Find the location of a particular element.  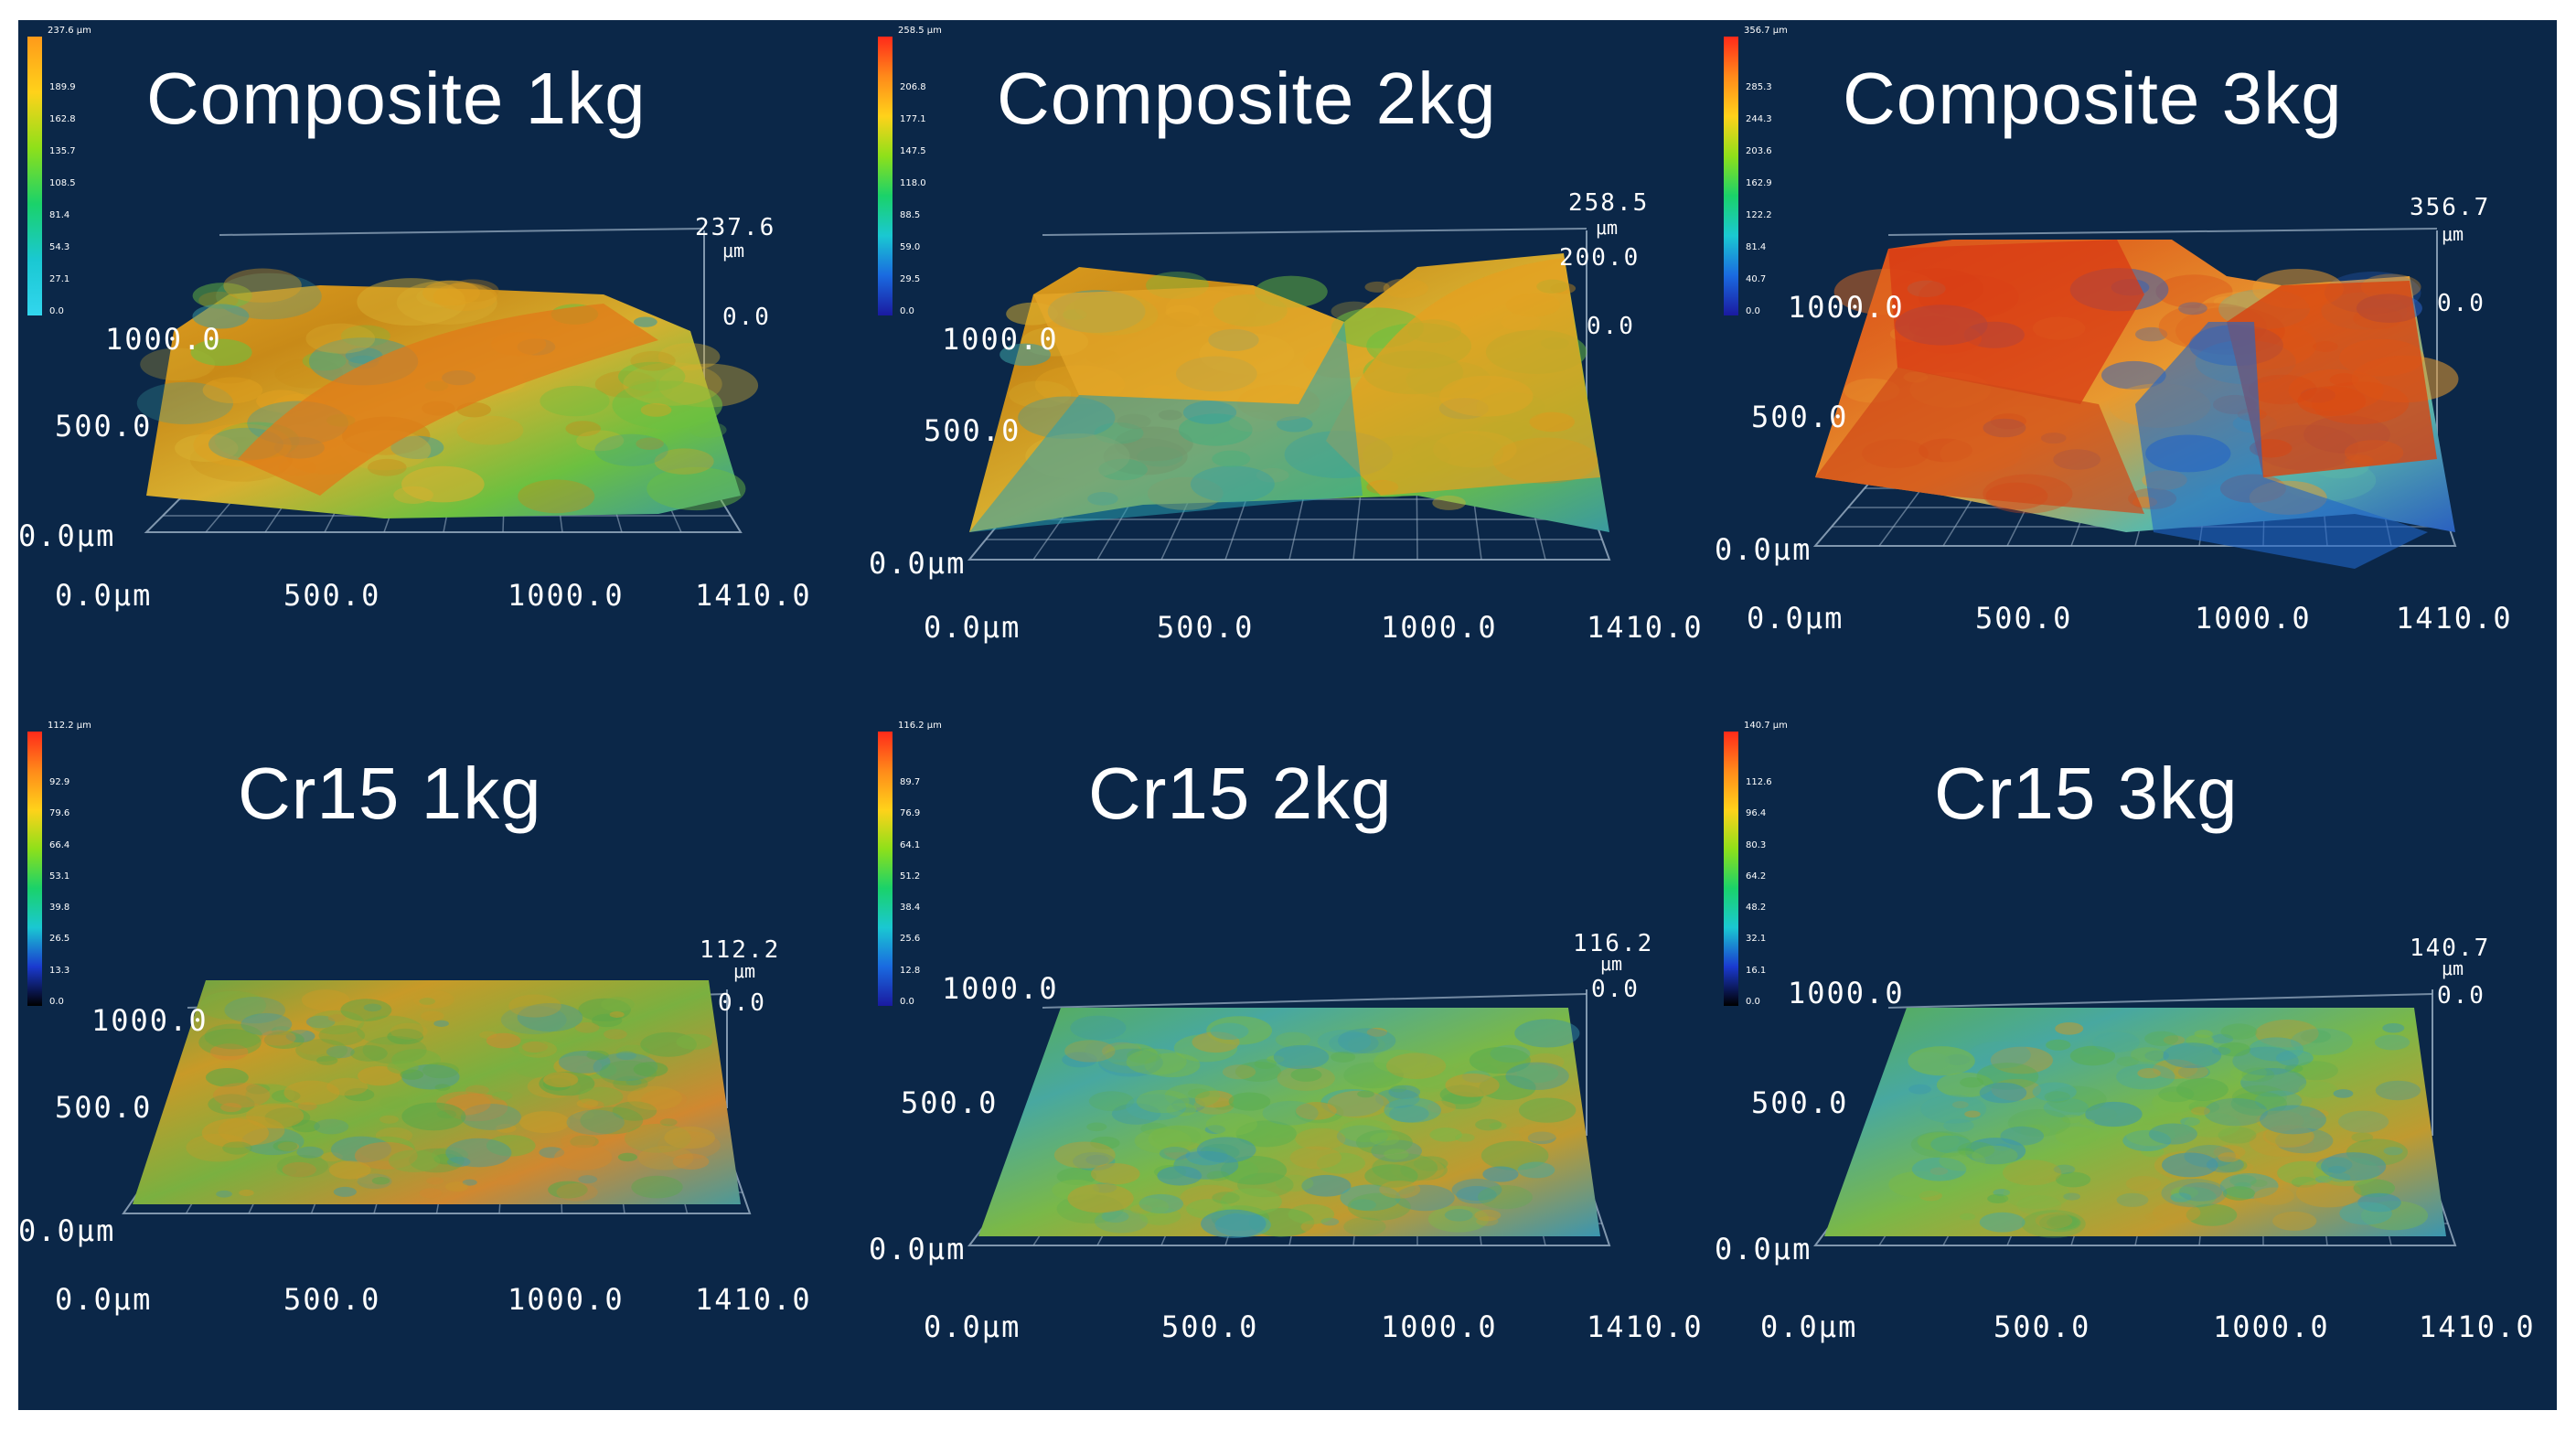

axis-label: 140.7 is located at coordinates (2450, 948).